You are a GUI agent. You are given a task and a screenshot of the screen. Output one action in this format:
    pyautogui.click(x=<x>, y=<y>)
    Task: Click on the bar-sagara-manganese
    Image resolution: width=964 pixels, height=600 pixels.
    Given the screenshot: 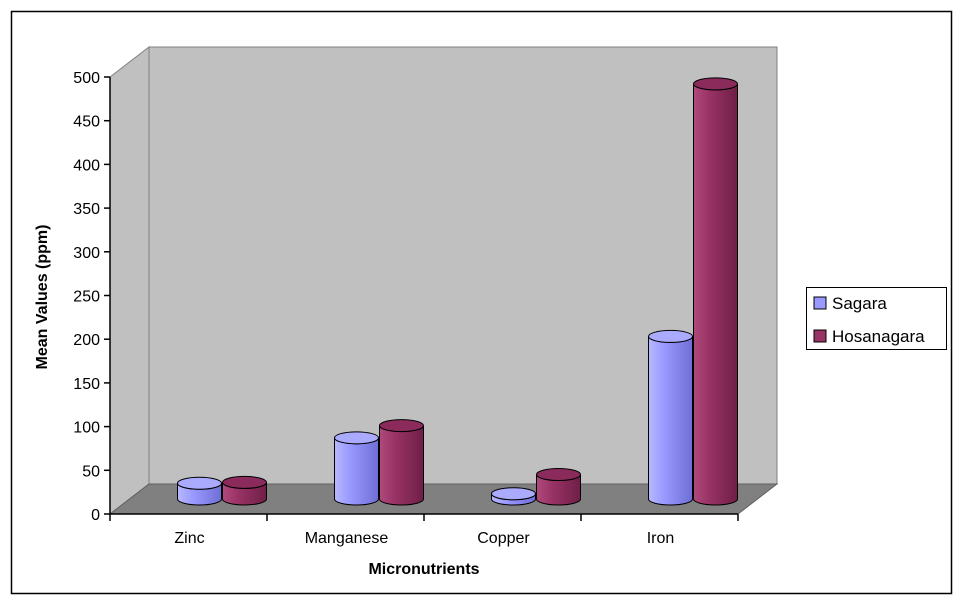 What is the action you would take?
    pyautogui.click(x=356, y=468)
    